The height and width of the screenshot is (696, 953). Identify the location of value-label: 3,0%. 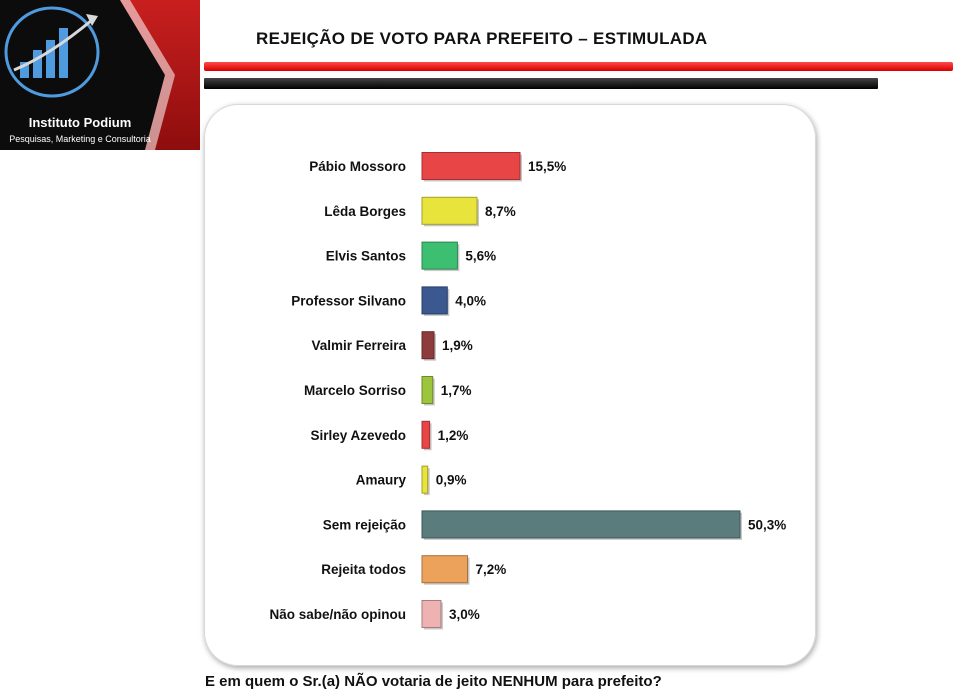
(464, 614).